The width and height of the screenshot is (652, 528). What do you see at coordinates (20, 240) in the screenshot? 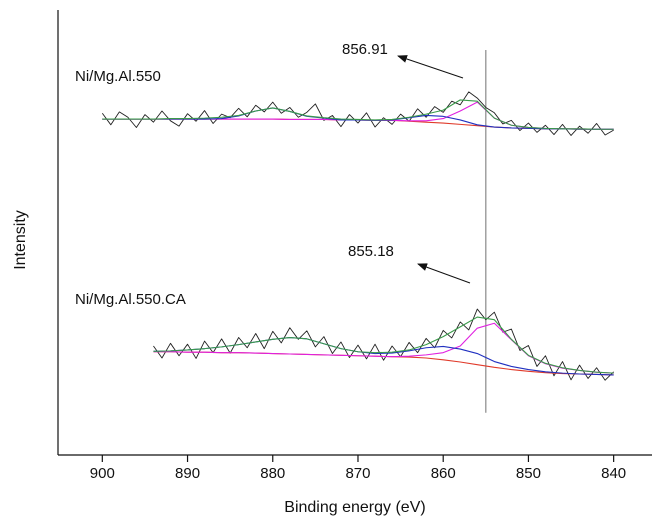
I see `y-axis-title: Intensity` at bounding box center [20, 240].